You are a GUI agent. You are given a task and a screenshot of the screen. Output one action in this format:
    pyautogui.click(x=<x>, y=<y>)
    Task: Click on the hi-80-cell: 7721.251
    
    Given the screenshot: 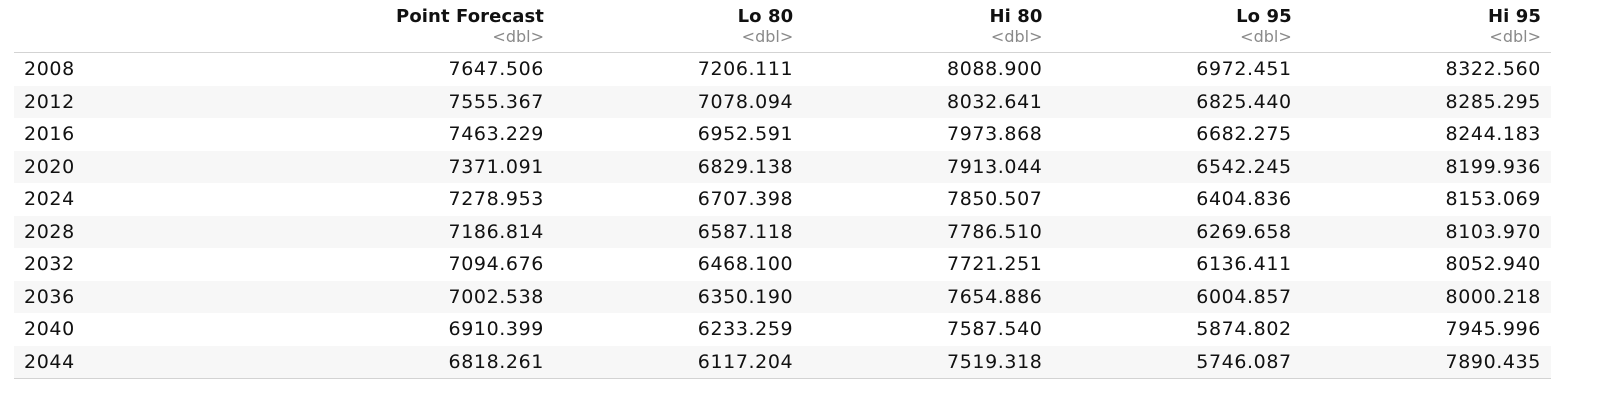 What is the action you would take?
    pyautogui.click(x=995, y=264)
    